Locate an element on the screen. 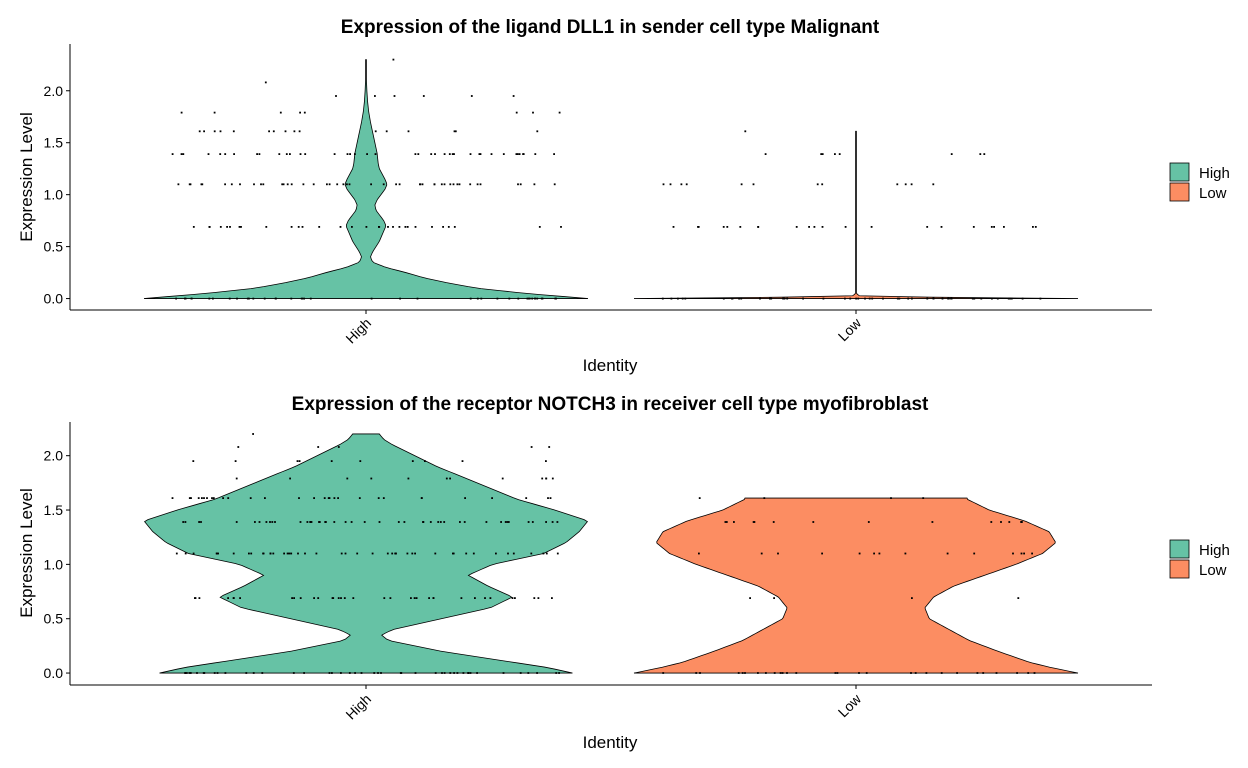  legend-swatch-high is located at coordinates (1179, 549).